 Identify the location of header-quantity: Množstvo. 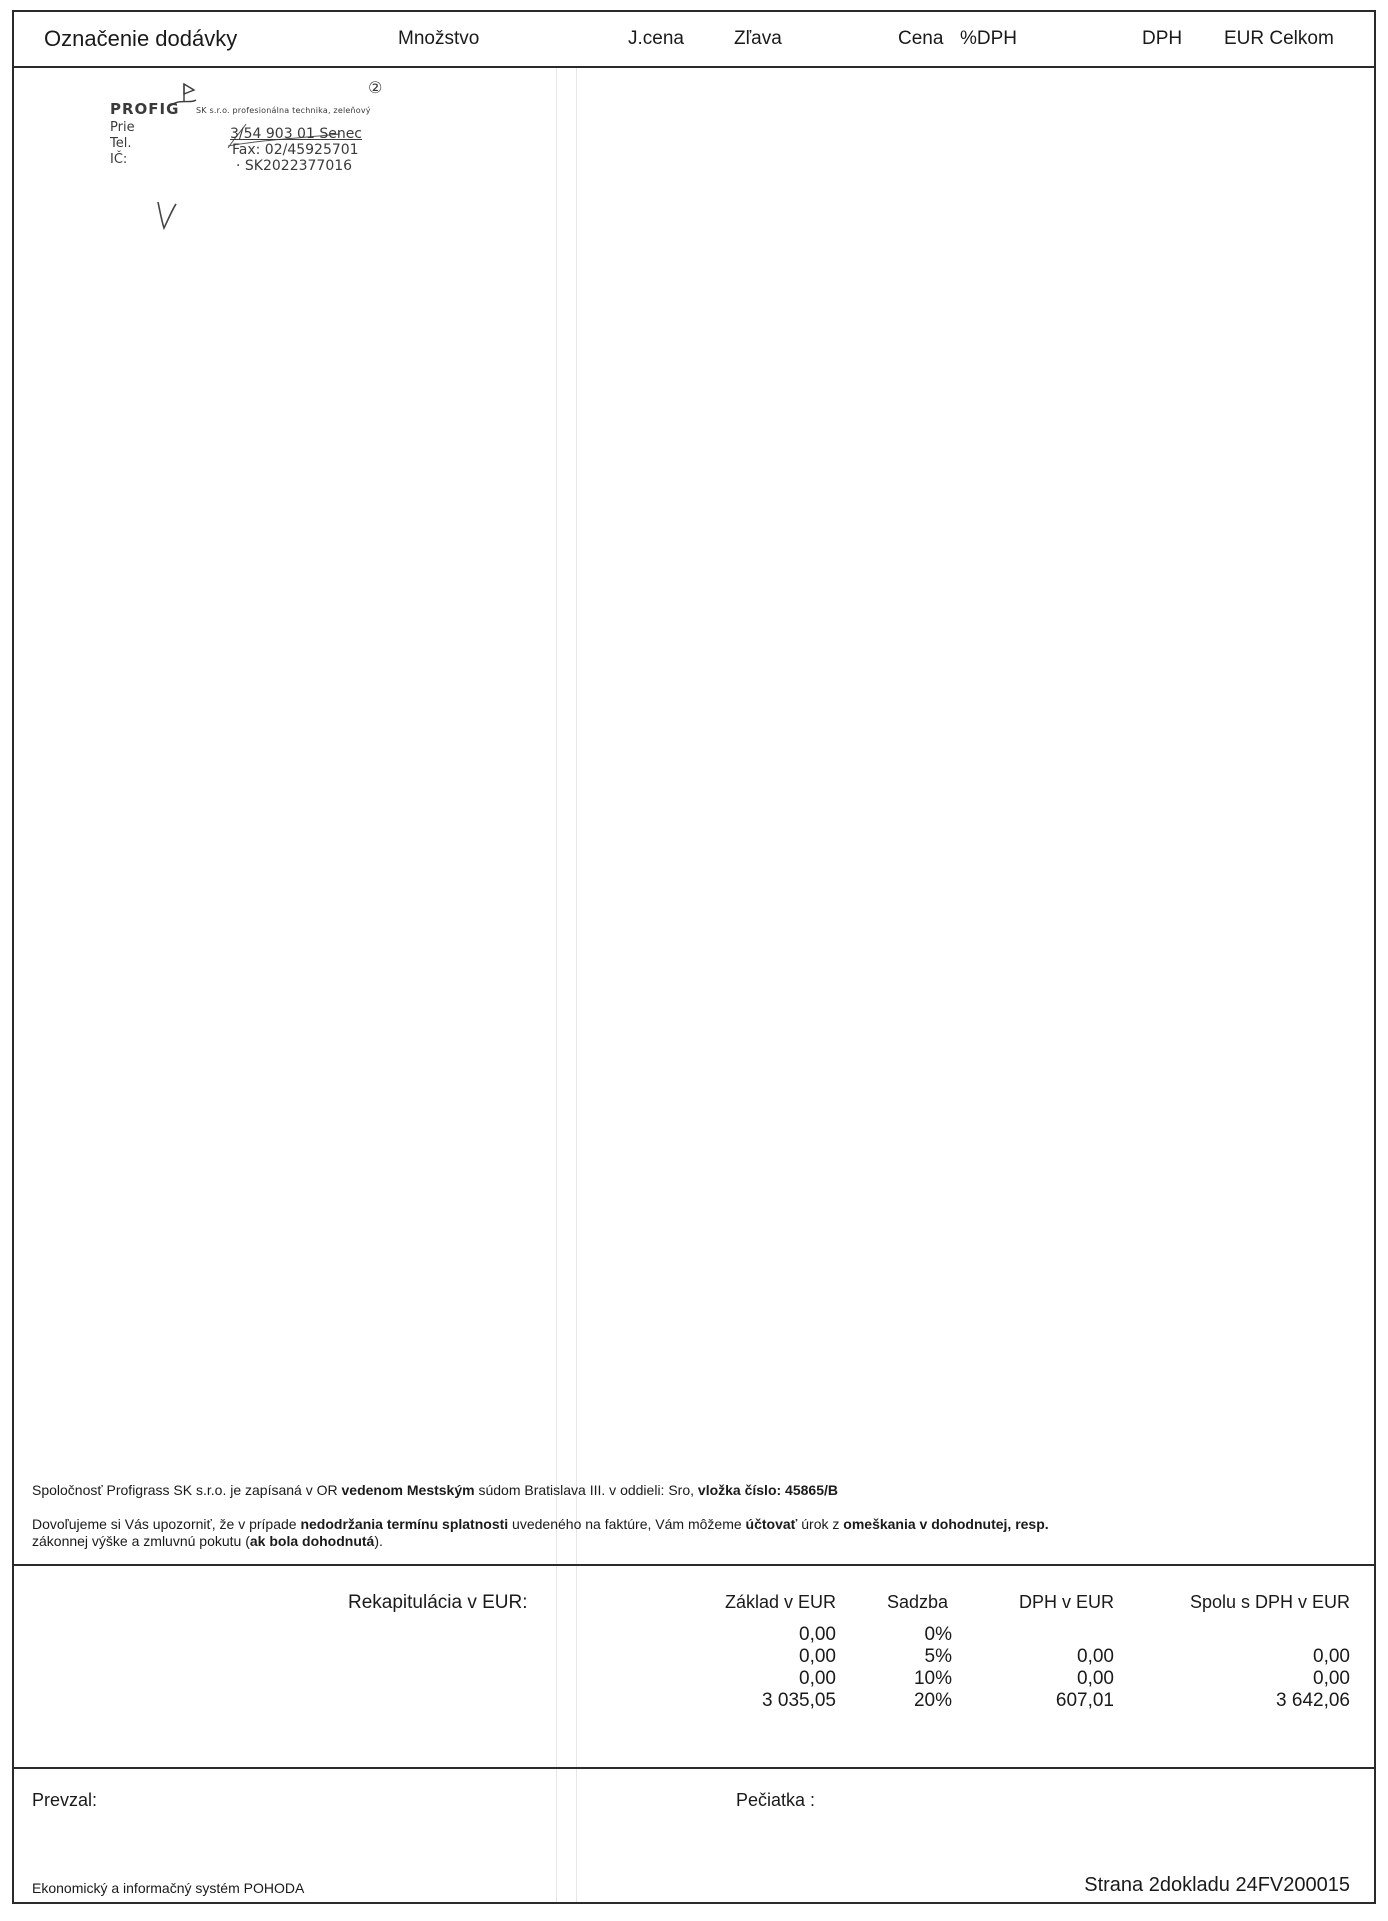
(439, 38).